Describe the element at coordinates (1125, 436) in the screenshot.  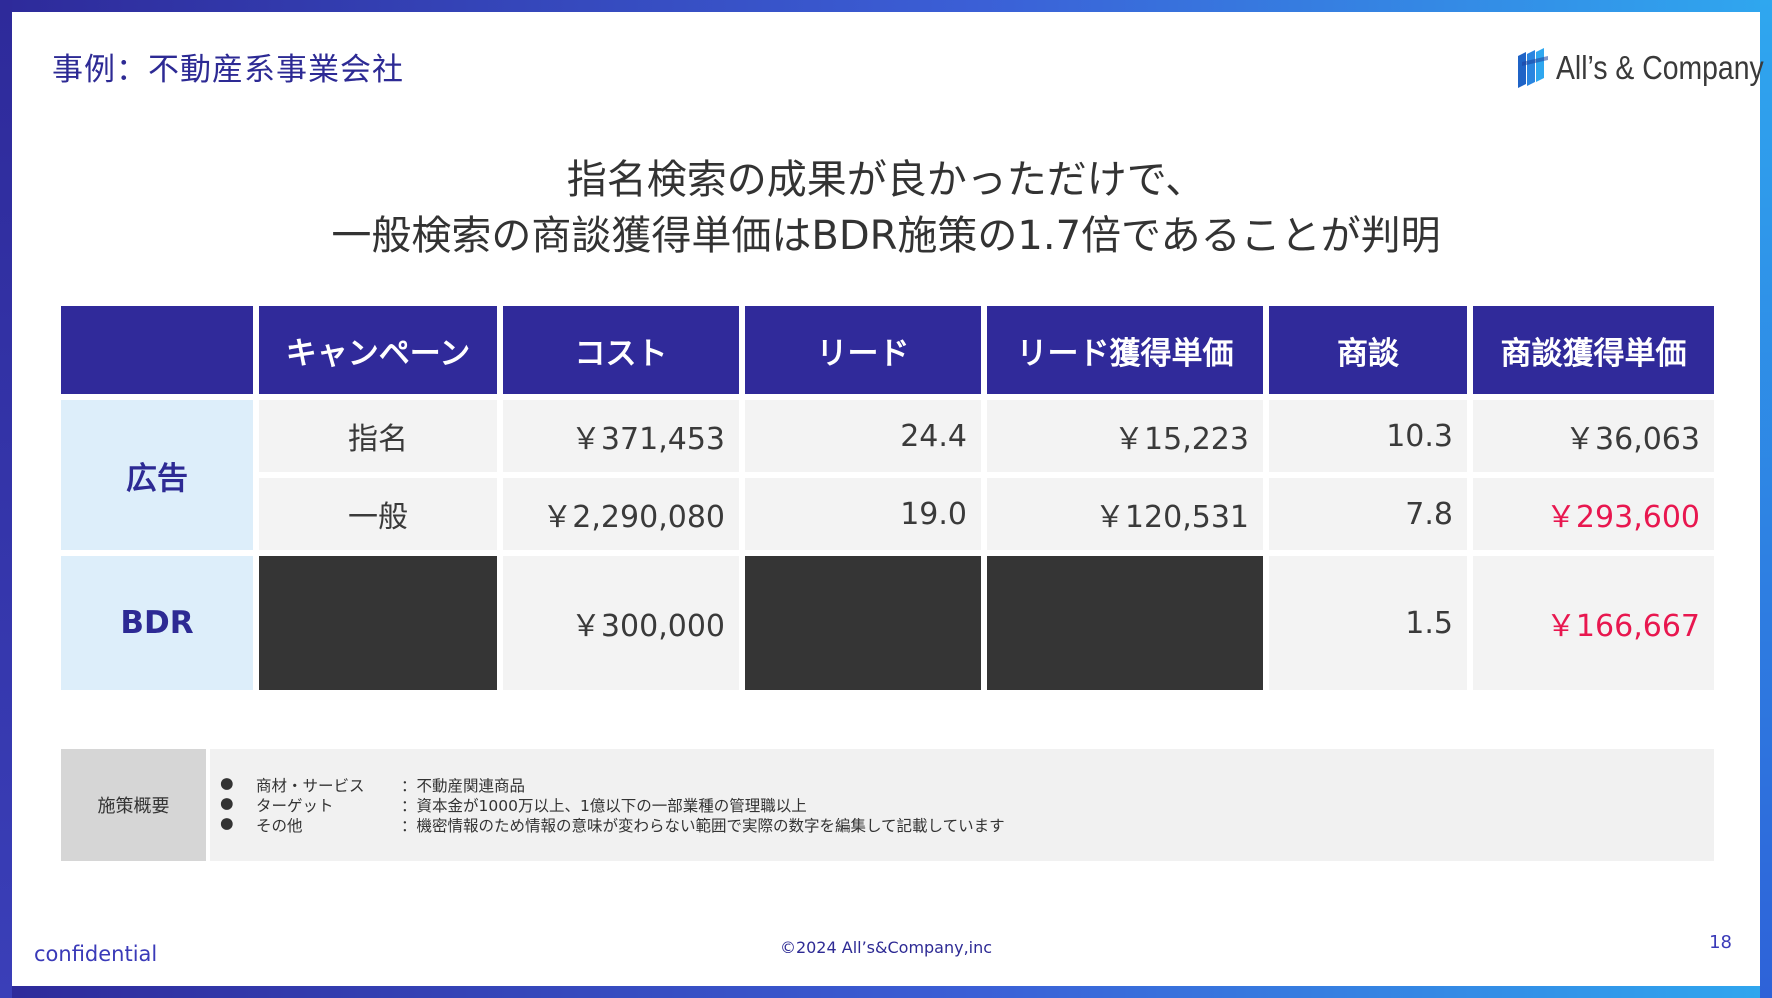
I see `table-cell-cost-per-lead: ￥15,223` at that location.